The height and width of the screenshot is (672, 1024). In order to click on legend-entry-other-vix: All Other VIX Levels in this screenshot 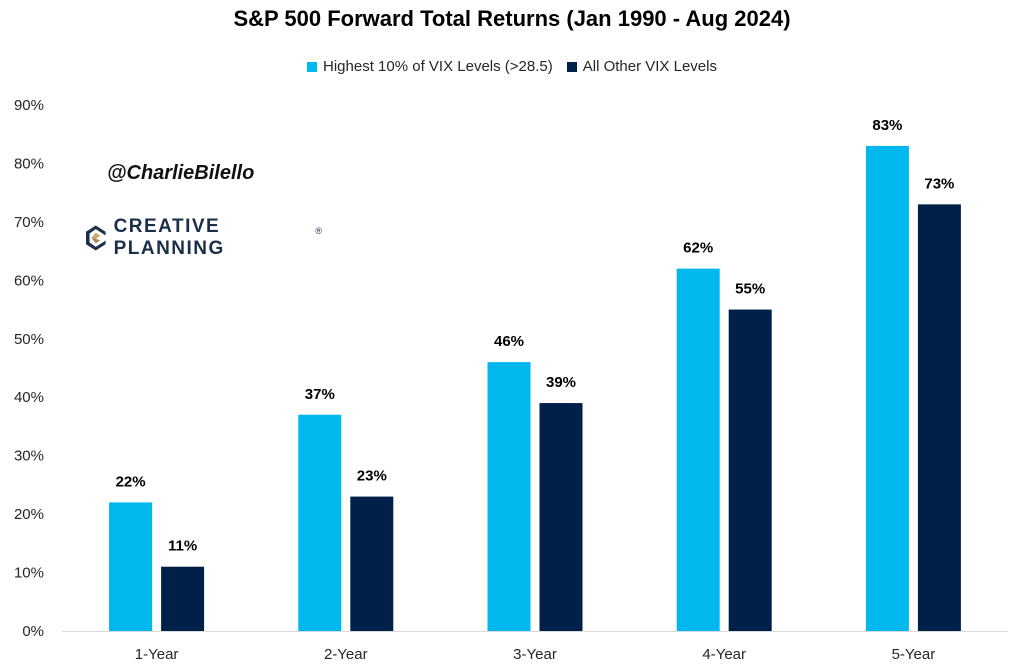, I will do `click(641, 66)`.